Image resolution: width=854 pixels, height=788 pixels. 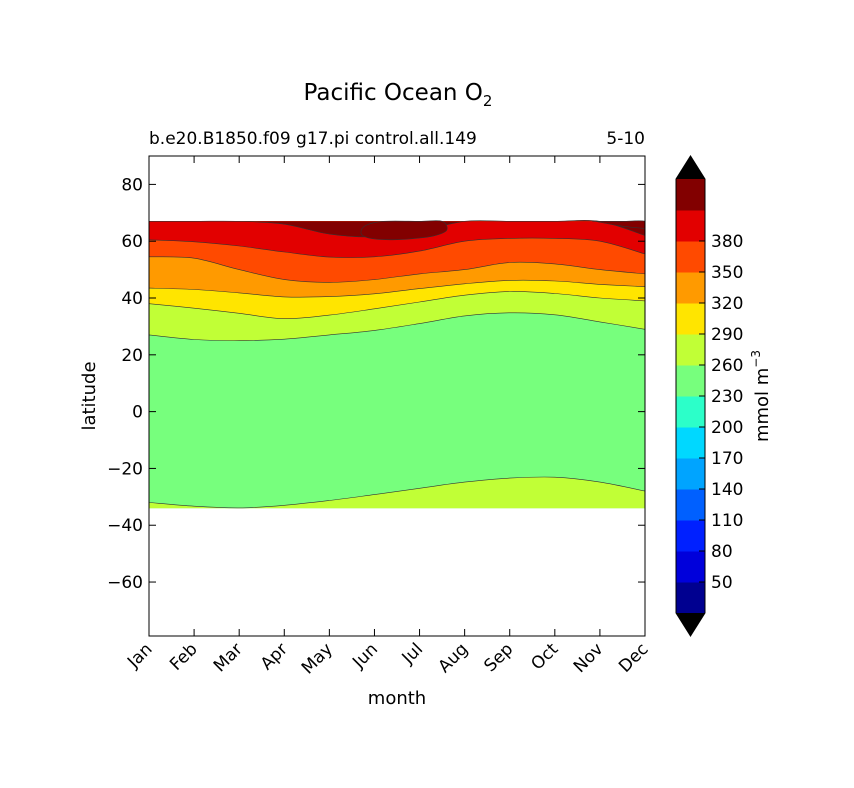 What do you see at coordinates (132, 299) in the screenshot?
I see `y-tick-label: 40` at bounding box center [132, 299].